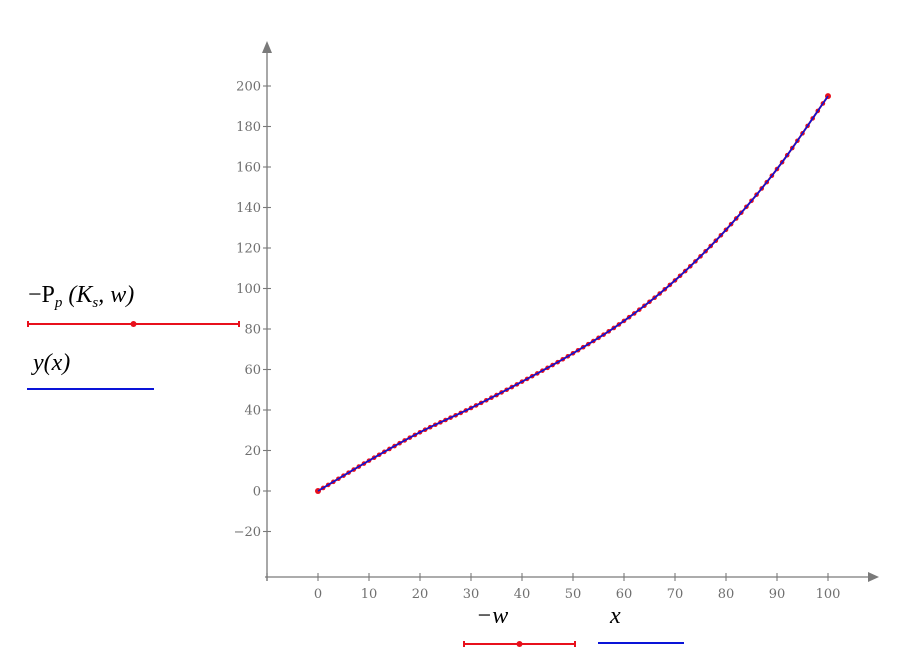  Describe the element at coordinates (624, 594) in the screenshot. I see `x-tick-label: 60` at that location.